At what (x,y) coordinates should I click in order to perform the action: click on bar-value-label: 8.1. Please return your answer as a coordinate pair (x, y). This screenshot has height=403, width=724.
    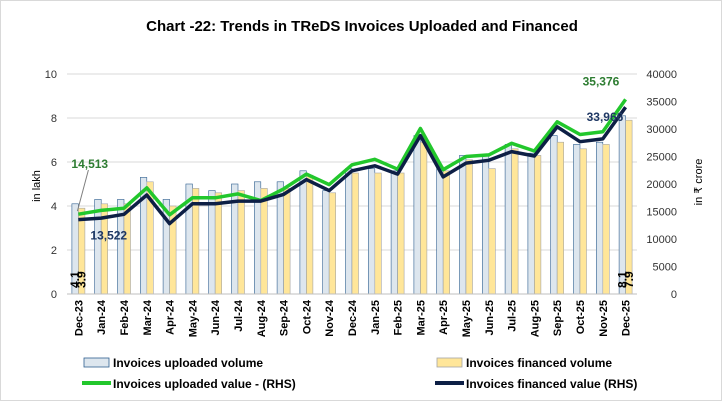
    Looking at the image, I should click on (622, 279).